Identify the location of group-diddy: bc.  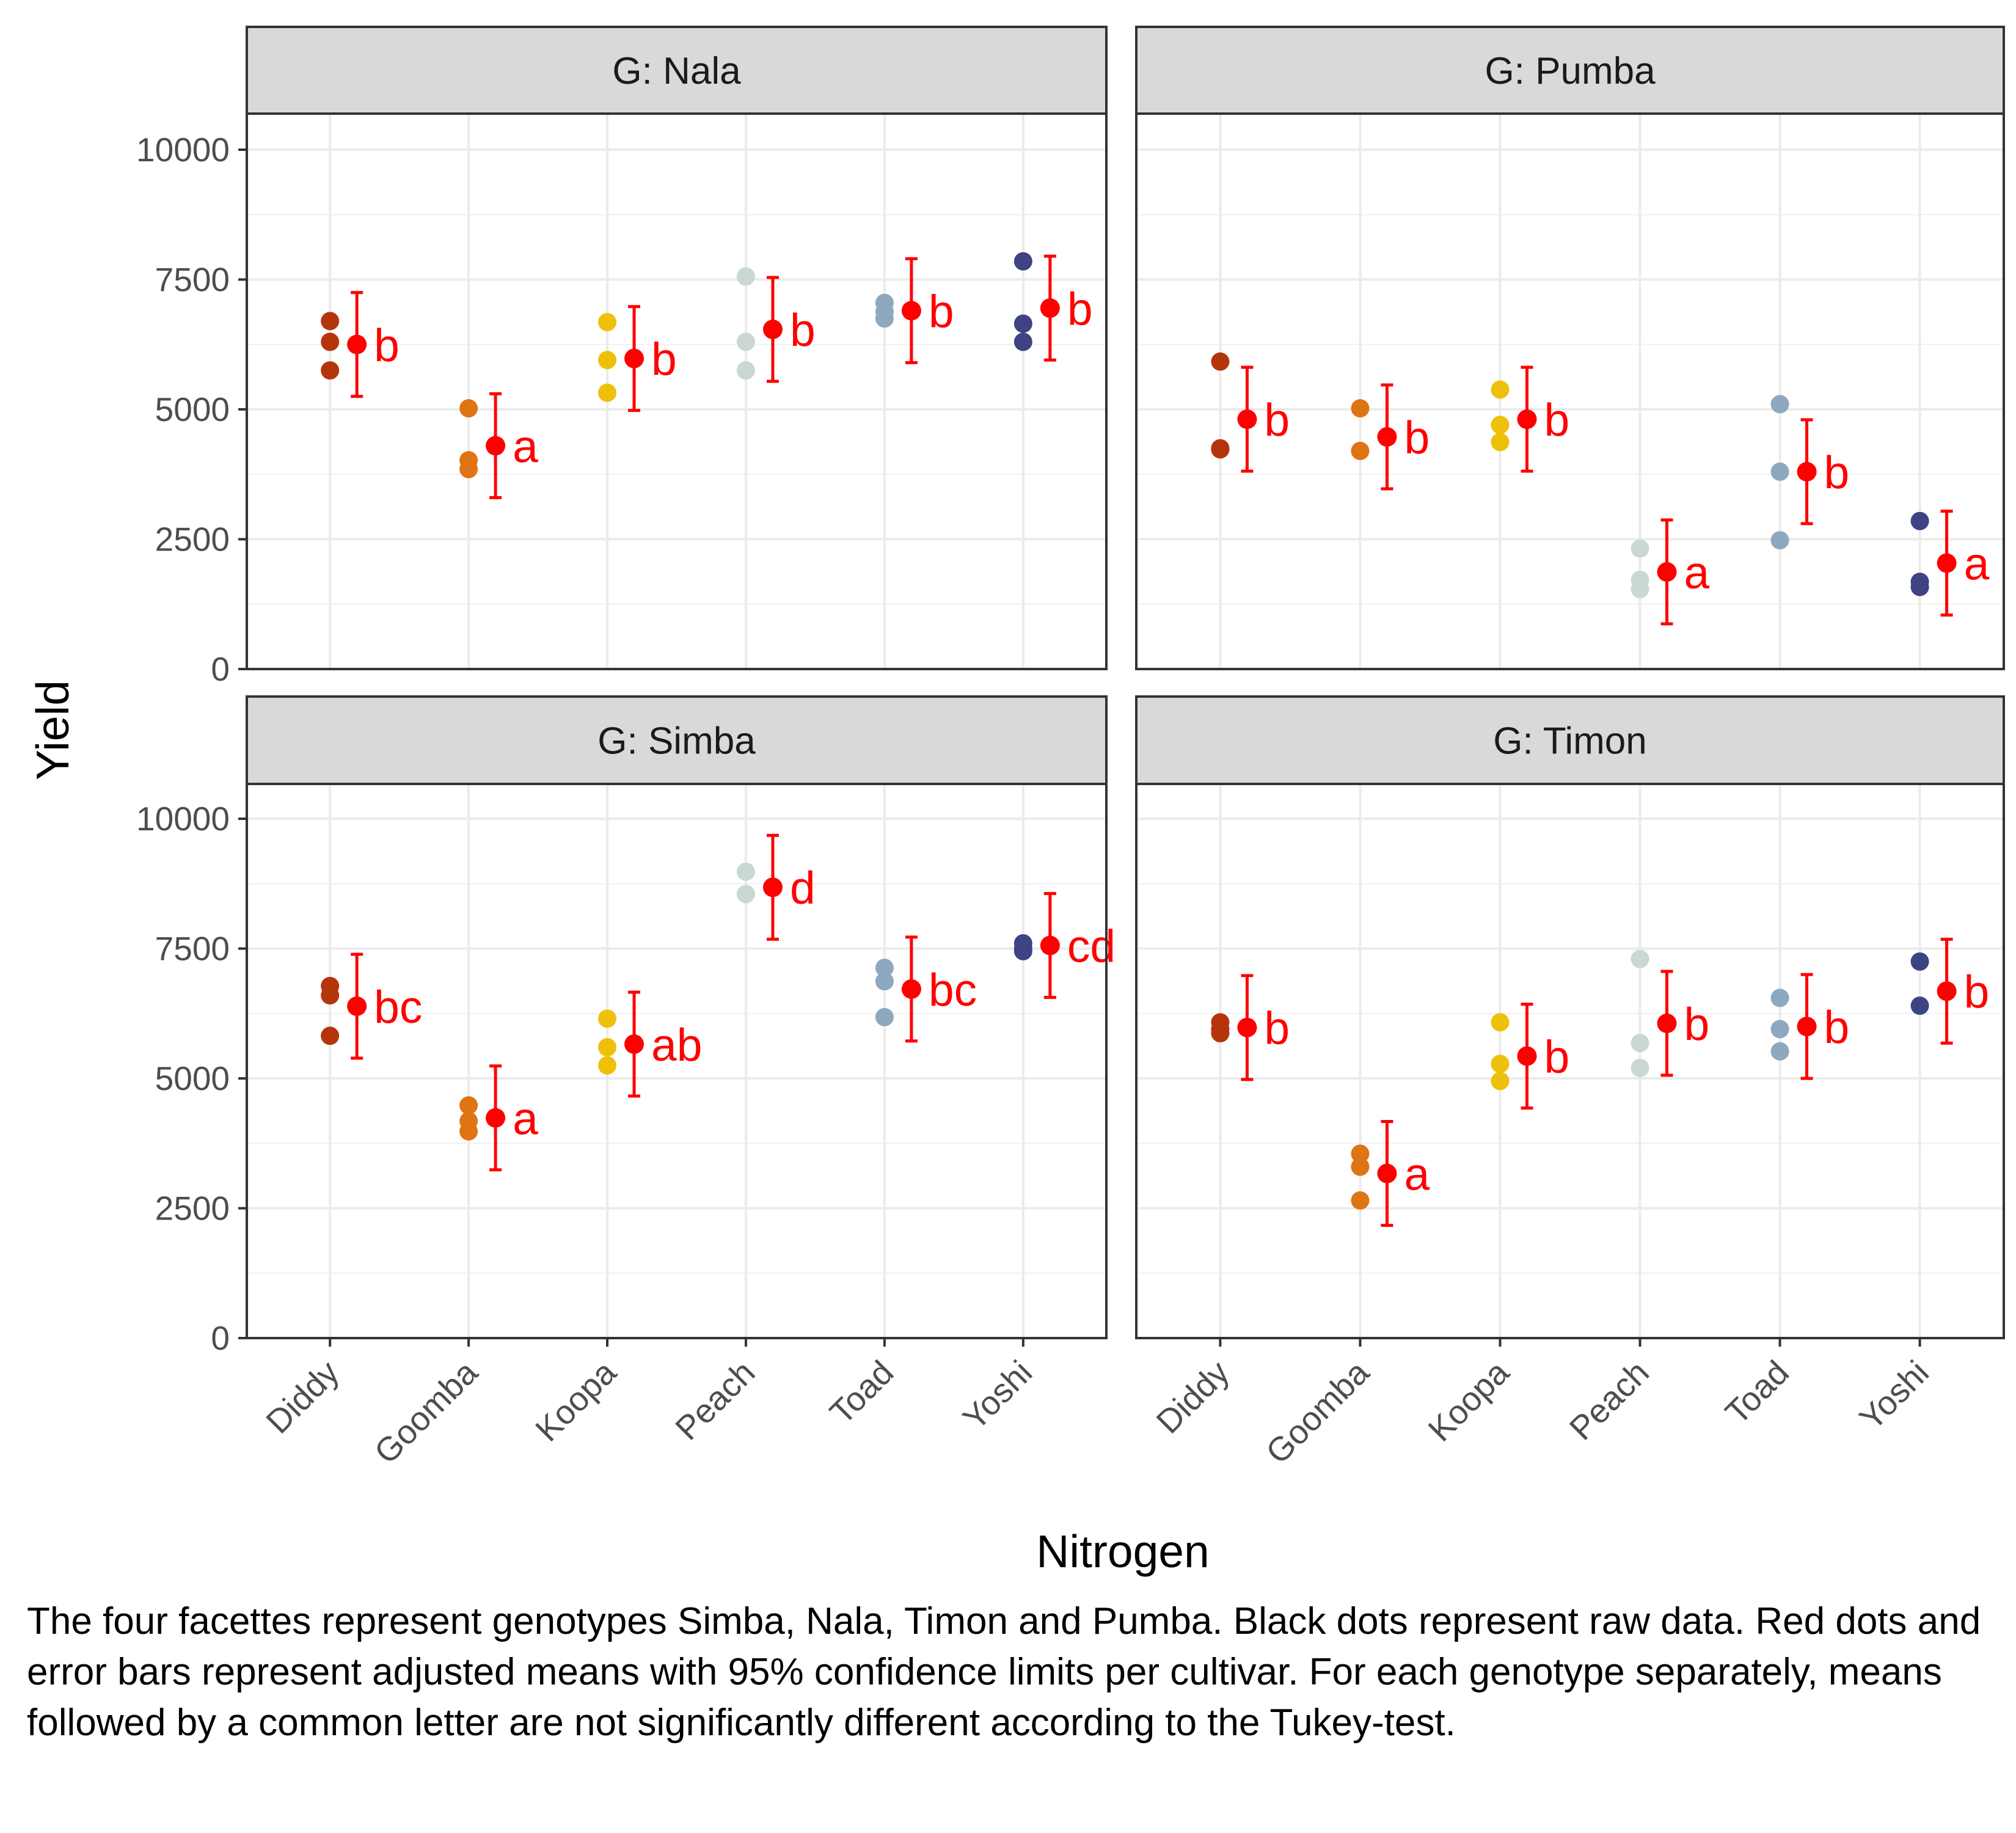
(371, 1006).